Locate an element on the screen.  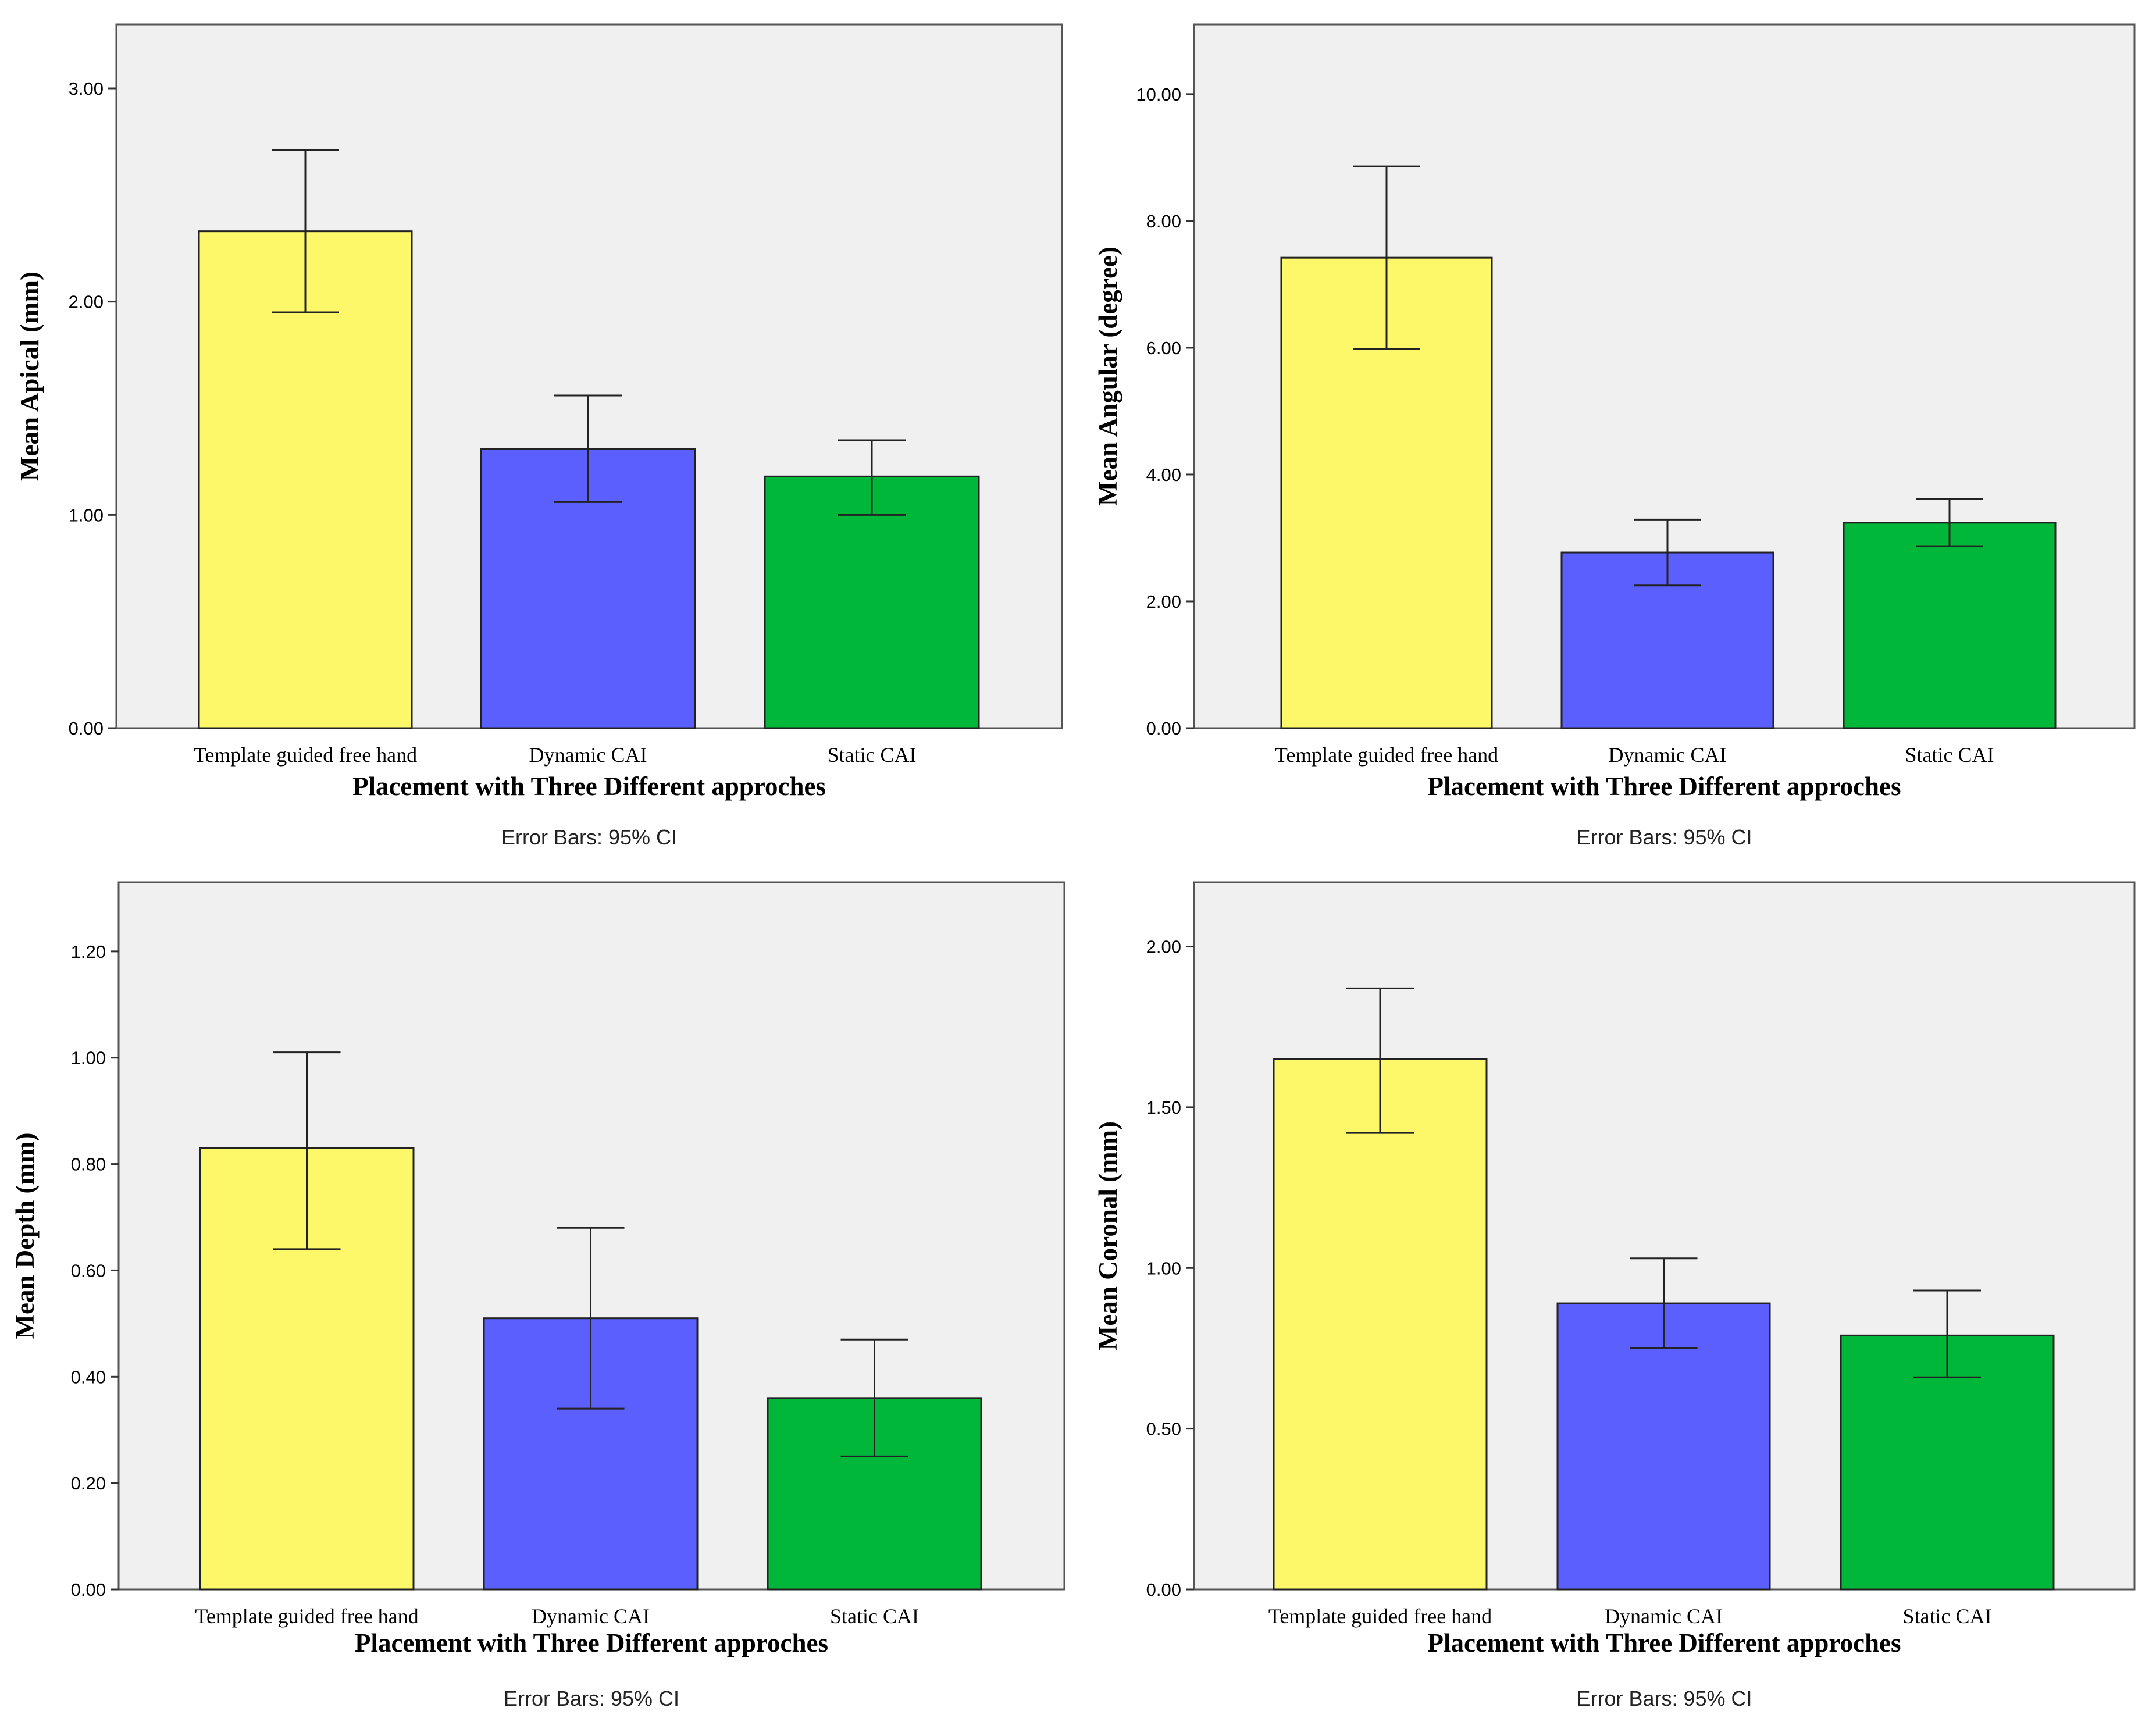
y-tick-label: 10.00 is located at coordinates (1158, 94).